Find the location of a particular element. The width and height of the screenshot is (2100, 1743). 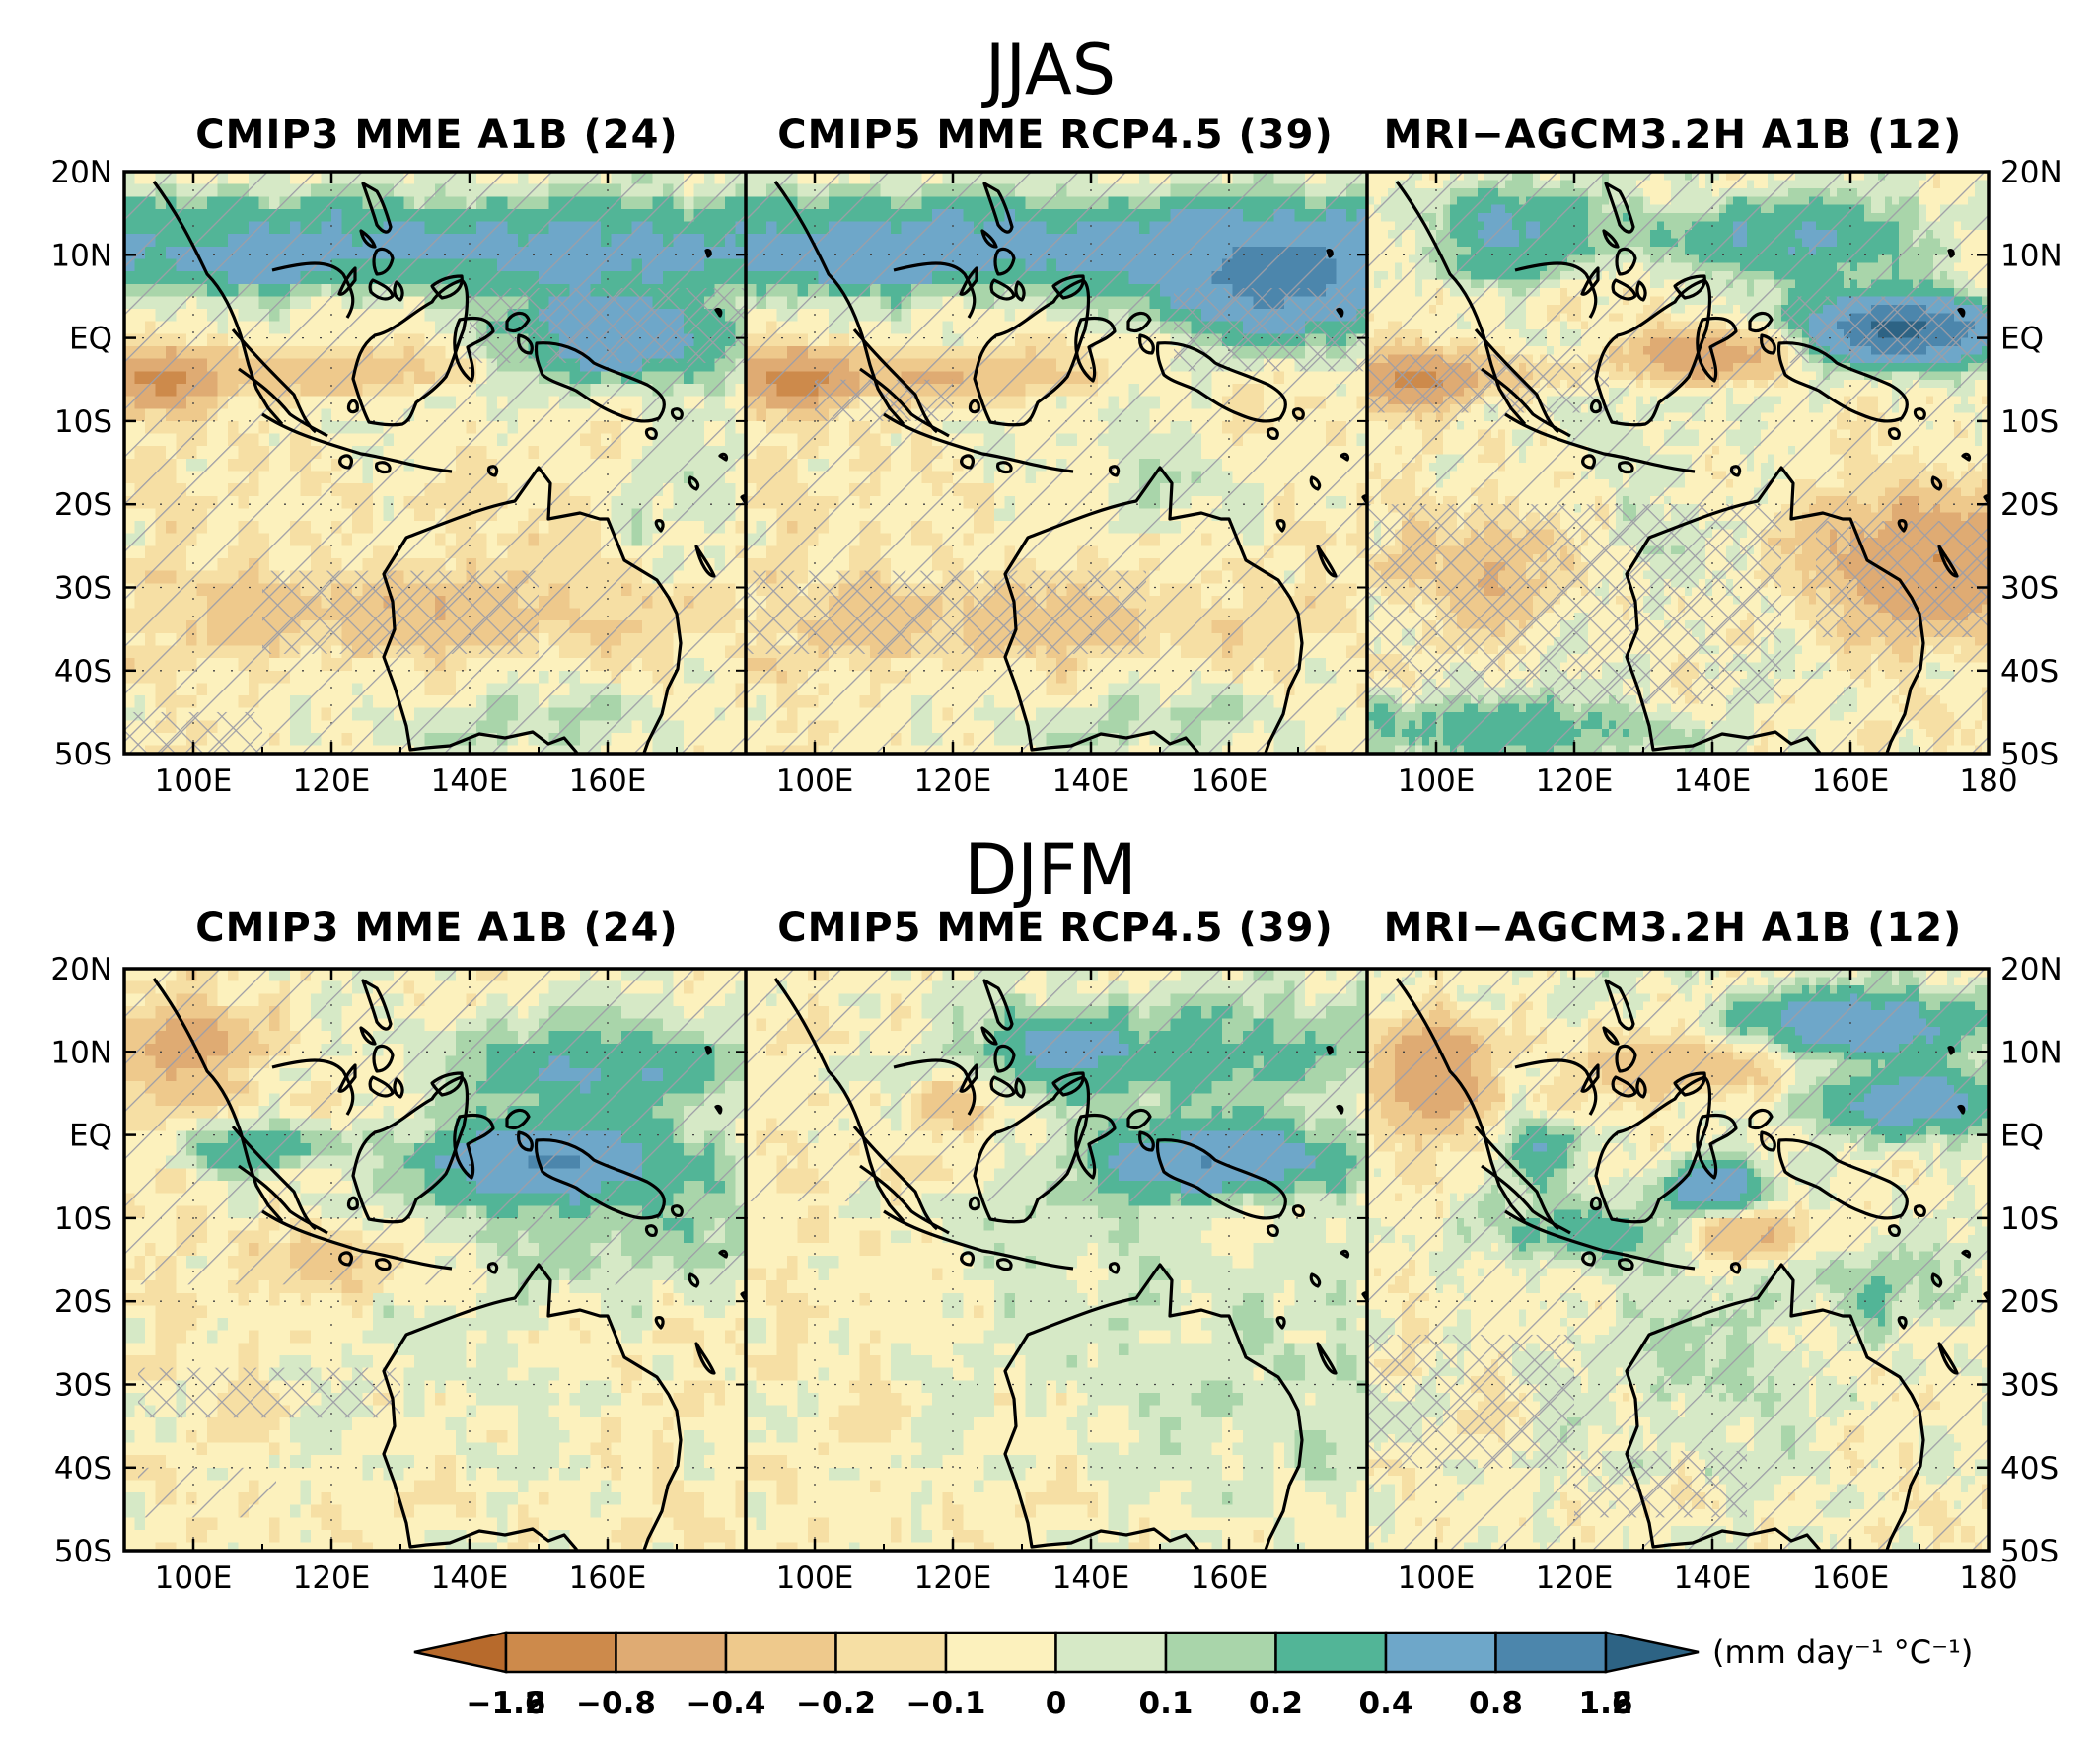

colorbar-tick-label: −1.6 is located at coordinates (506, 1703).